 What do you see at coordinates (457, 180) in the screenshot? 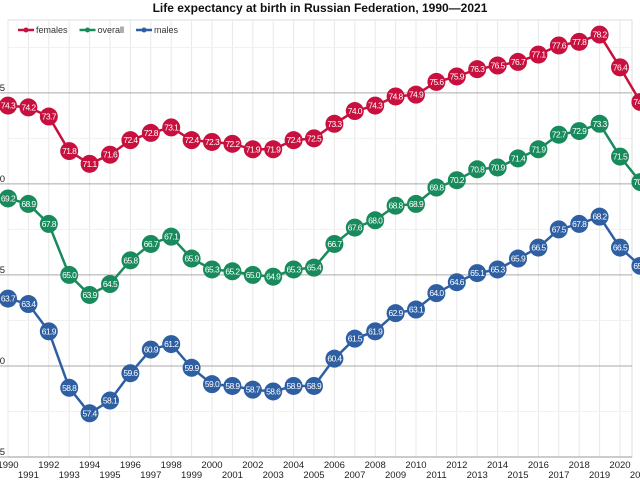
I see `data-label: 70.2` at bounding box center [457, 180].